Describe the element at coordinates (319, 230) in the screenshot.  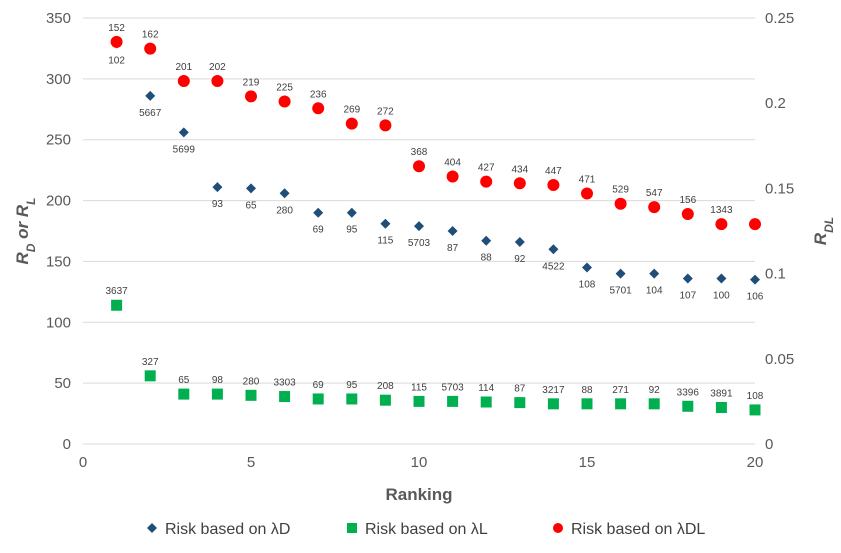
I see `point-label: 69` at that location.